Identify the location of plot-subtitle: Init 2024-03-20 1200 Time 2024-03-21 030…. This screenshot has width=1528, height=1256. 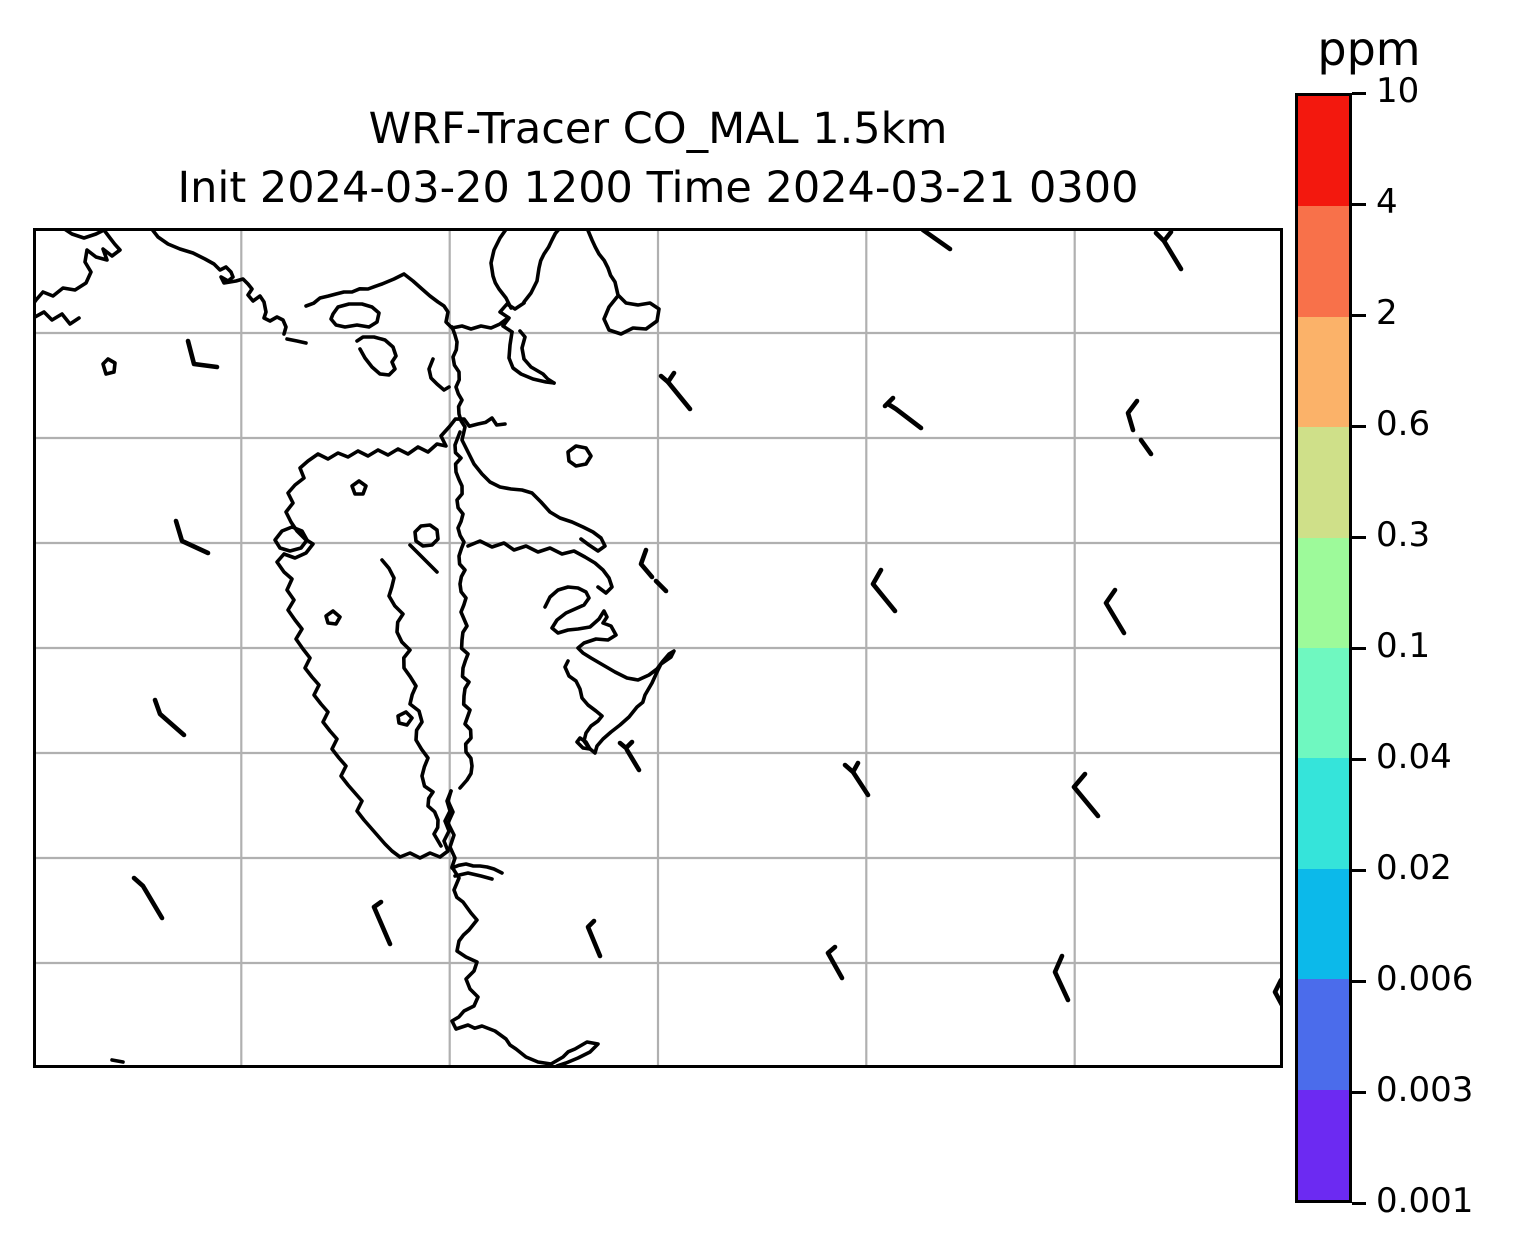
(658, 188).